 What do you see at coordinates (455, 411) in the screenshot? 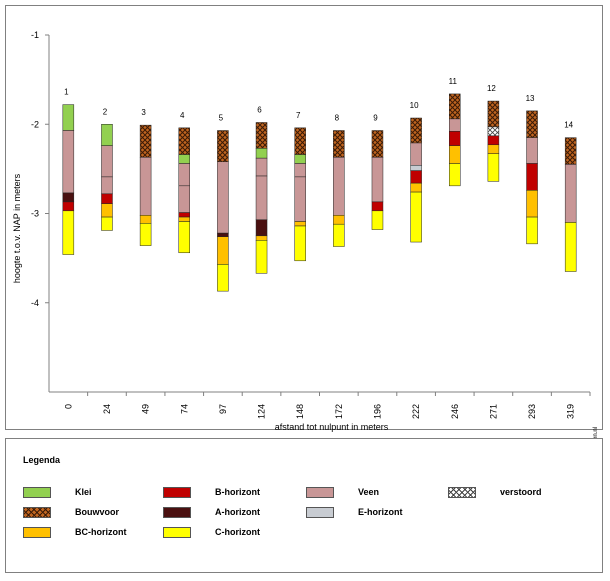
I see `x-tick-label: 246` at bounding box center [455, 411].